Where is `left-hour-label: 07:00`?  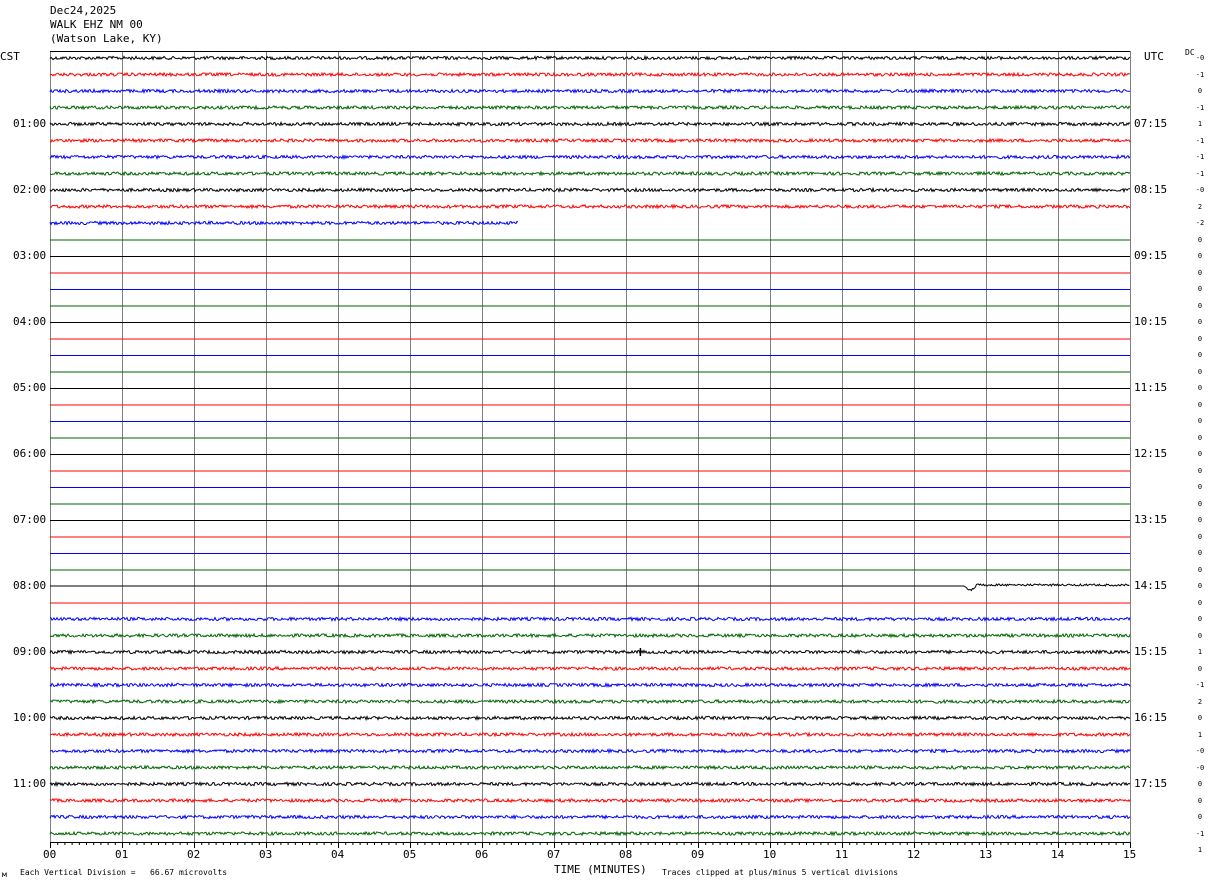 left-hour-label: 07:00 is located at coordinates (30, 519).